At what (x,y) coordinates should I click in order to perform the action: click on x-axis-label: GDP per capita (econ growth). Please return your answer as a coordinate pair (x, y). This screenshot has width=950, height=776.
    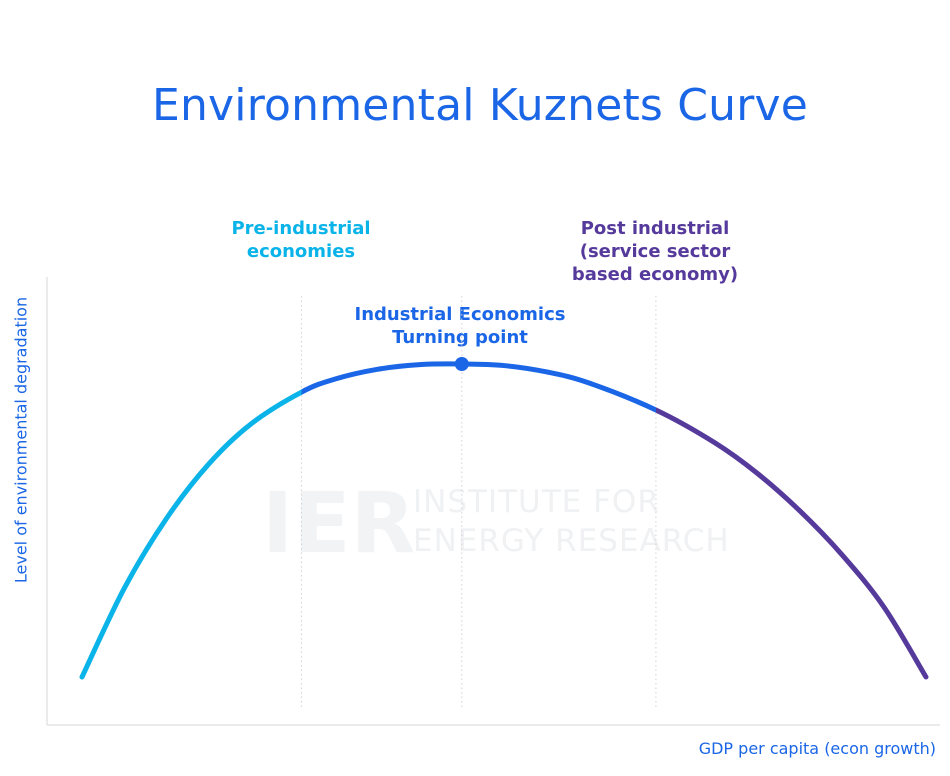
    Looking at the image, I should click on (817, 748).